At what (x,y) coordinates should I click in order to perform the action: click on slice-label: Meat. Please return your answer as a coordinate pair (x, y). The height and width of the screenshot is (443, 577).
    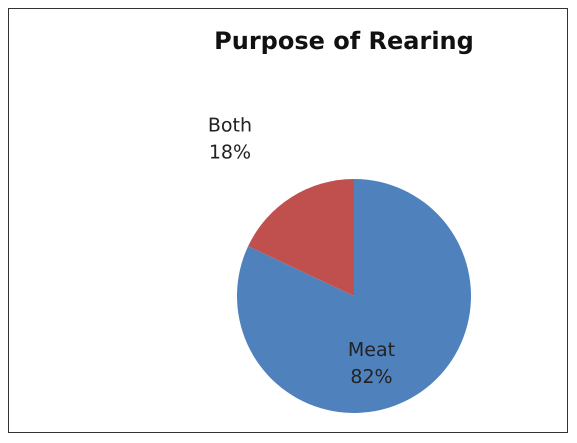
    Looking at the image, I should click on (372, 349).